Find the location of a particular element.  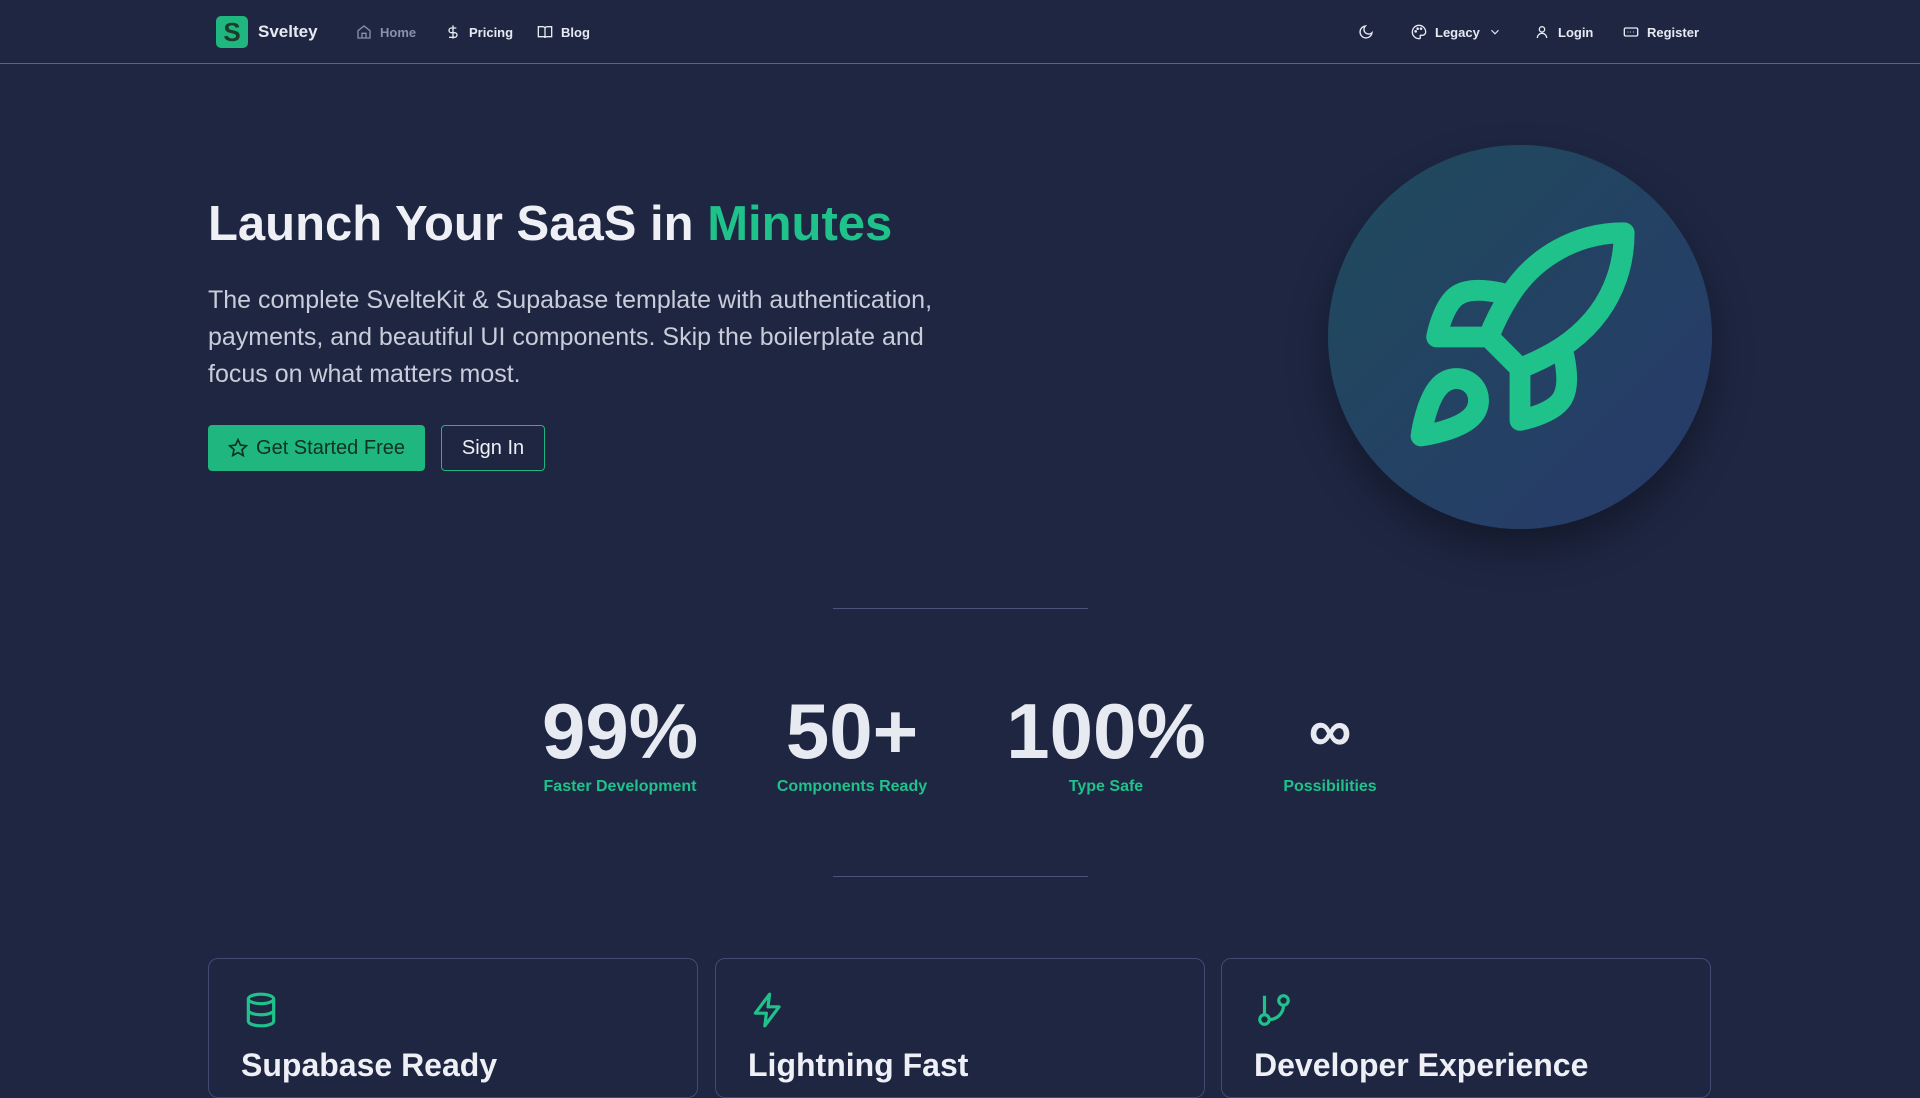

brand-name: Sveltey is located at coordinates (288, 31).